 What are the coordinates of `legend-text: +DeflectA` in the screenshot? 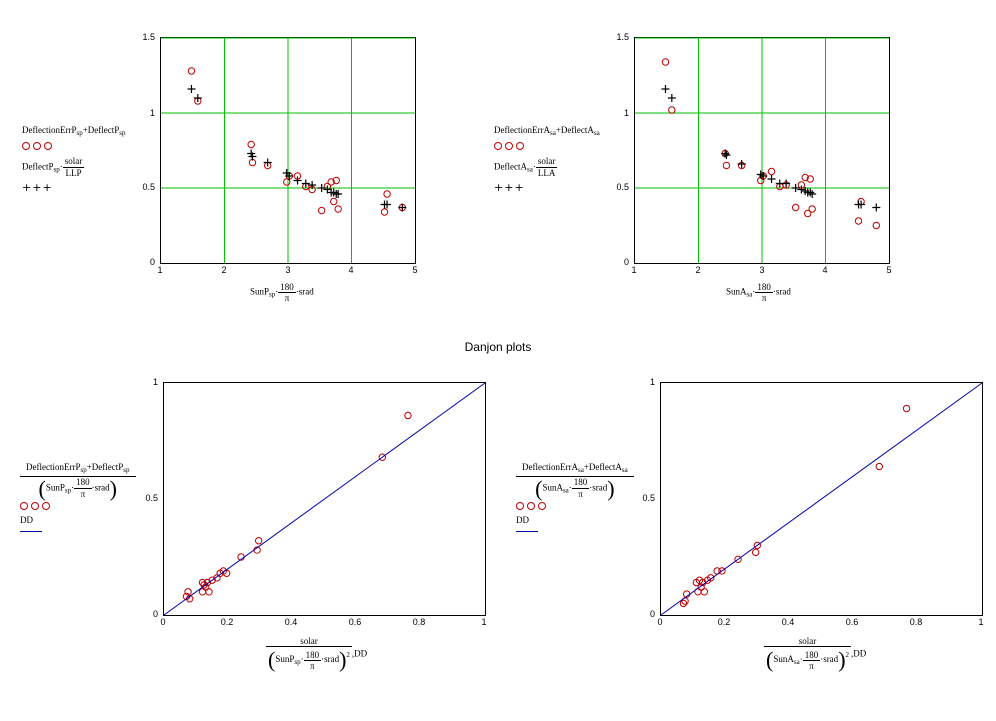 It's located at (574, 130).